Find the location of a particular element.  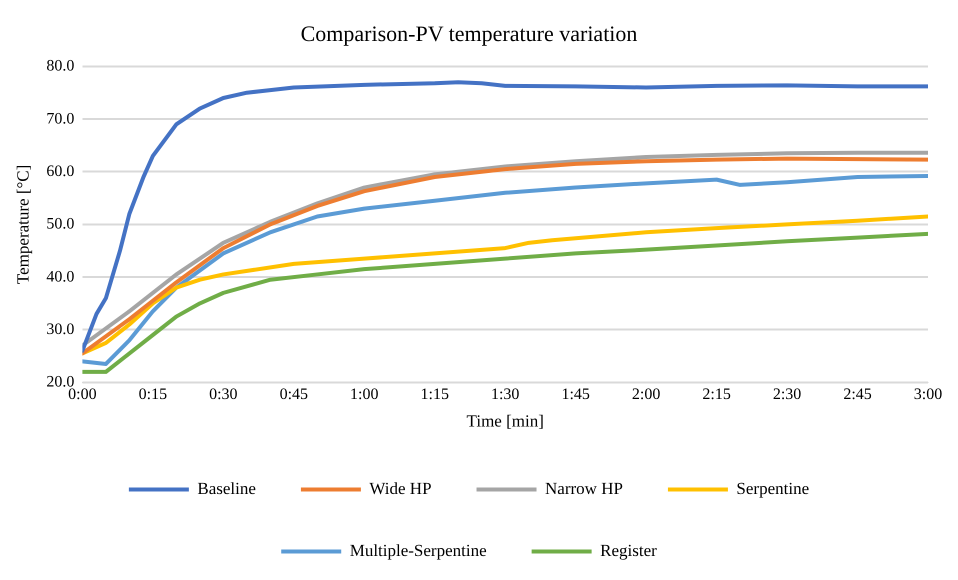

y-tick-label: 60.0 is located at coordinates (60, 171).